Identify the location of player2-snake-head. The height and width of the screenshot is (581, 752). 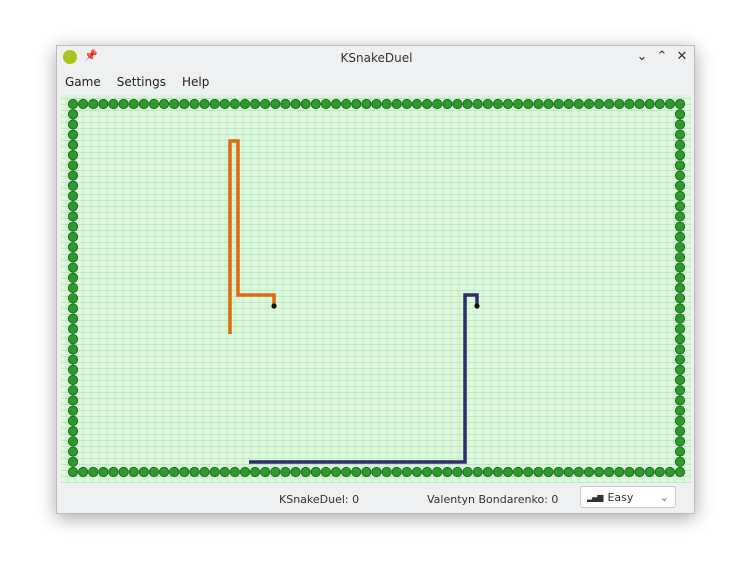
(477, 306).